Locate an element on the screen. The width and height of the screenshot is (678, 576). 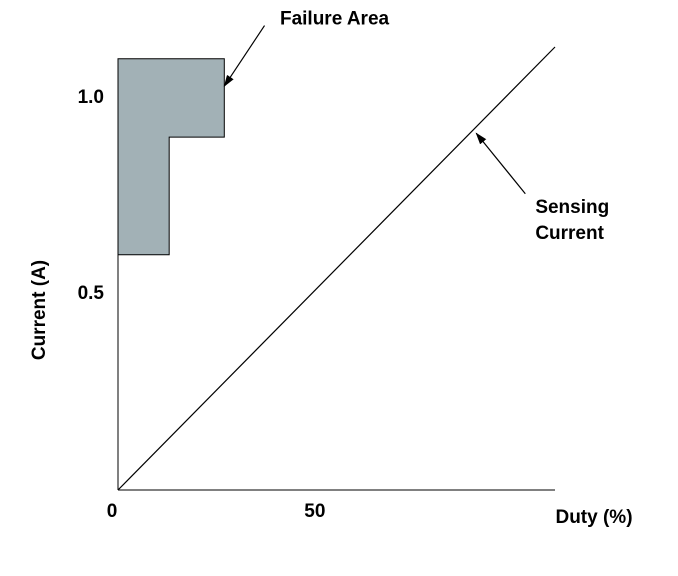
y-tick-label: 1.0 is located at coordinates (91, 97).